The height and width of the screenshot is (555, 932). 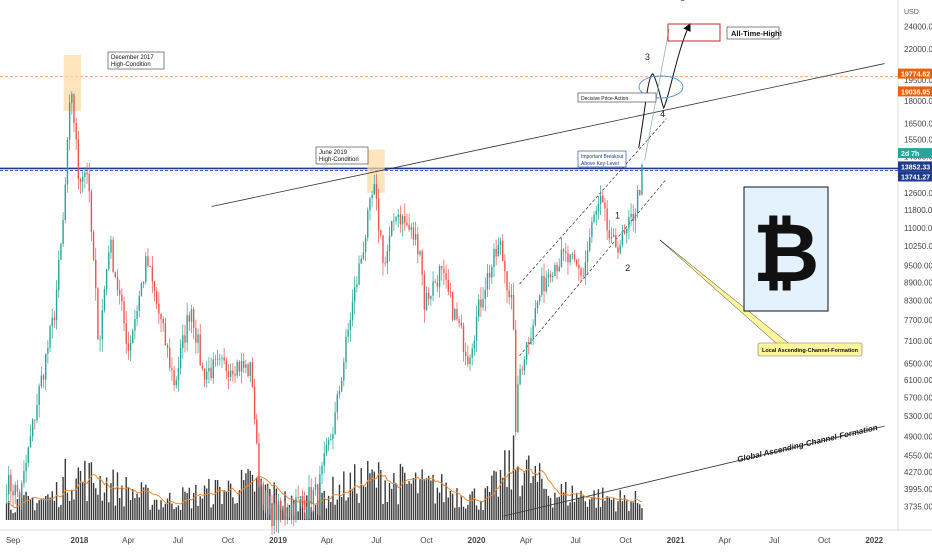 What do you see at coordinates (915, 167) in the screenshot?
I see `price-badge-text: 13852.33` at bounding box center [915, 167].